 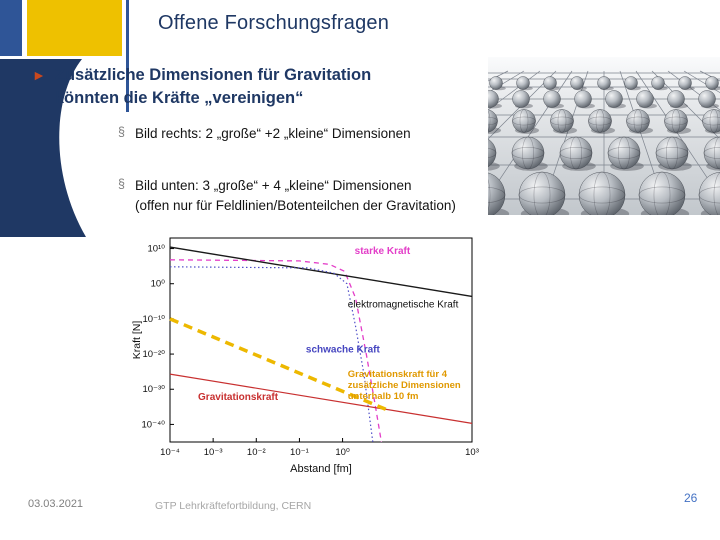 I want to click on y-tick-label: 10⁻¹⁰, so click(x=153, y=319).